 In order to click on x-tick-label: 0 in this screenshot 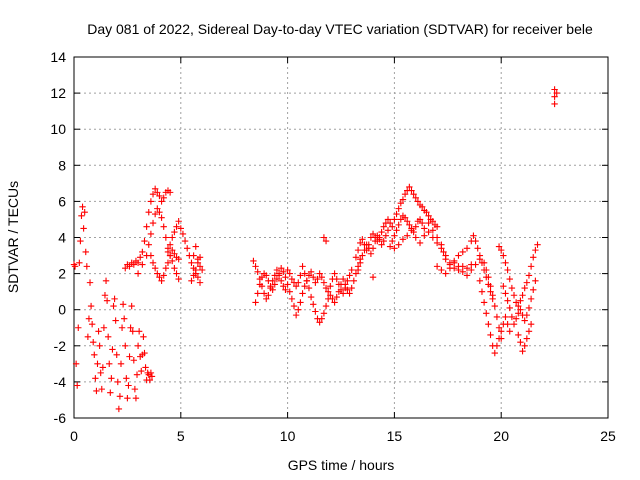, I will do `click(74, 436)`.